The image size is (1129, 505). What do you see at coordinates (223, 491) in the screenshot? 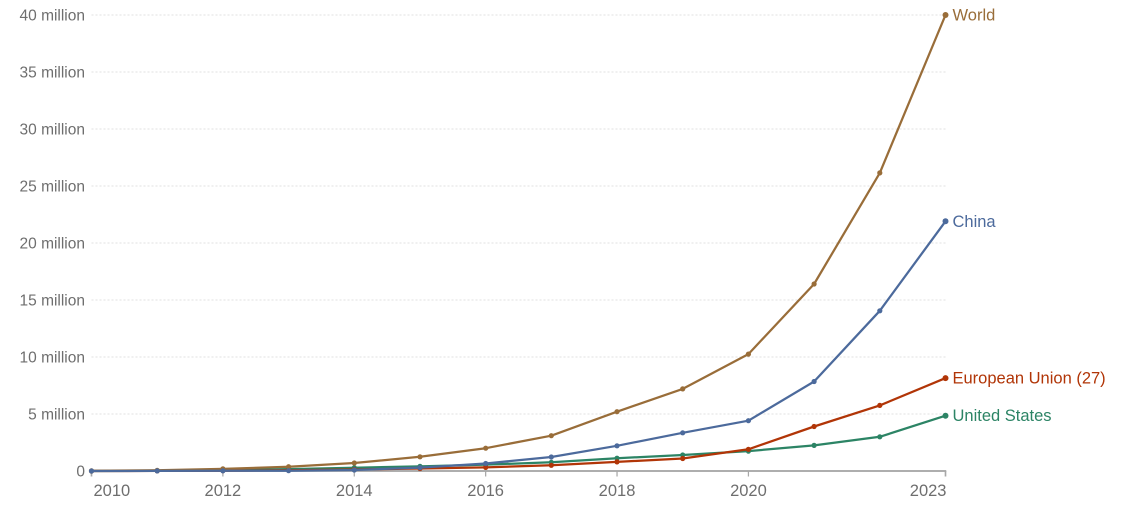
I see `x-axis-tick-label: 2012` at bounding box center [223, 491].